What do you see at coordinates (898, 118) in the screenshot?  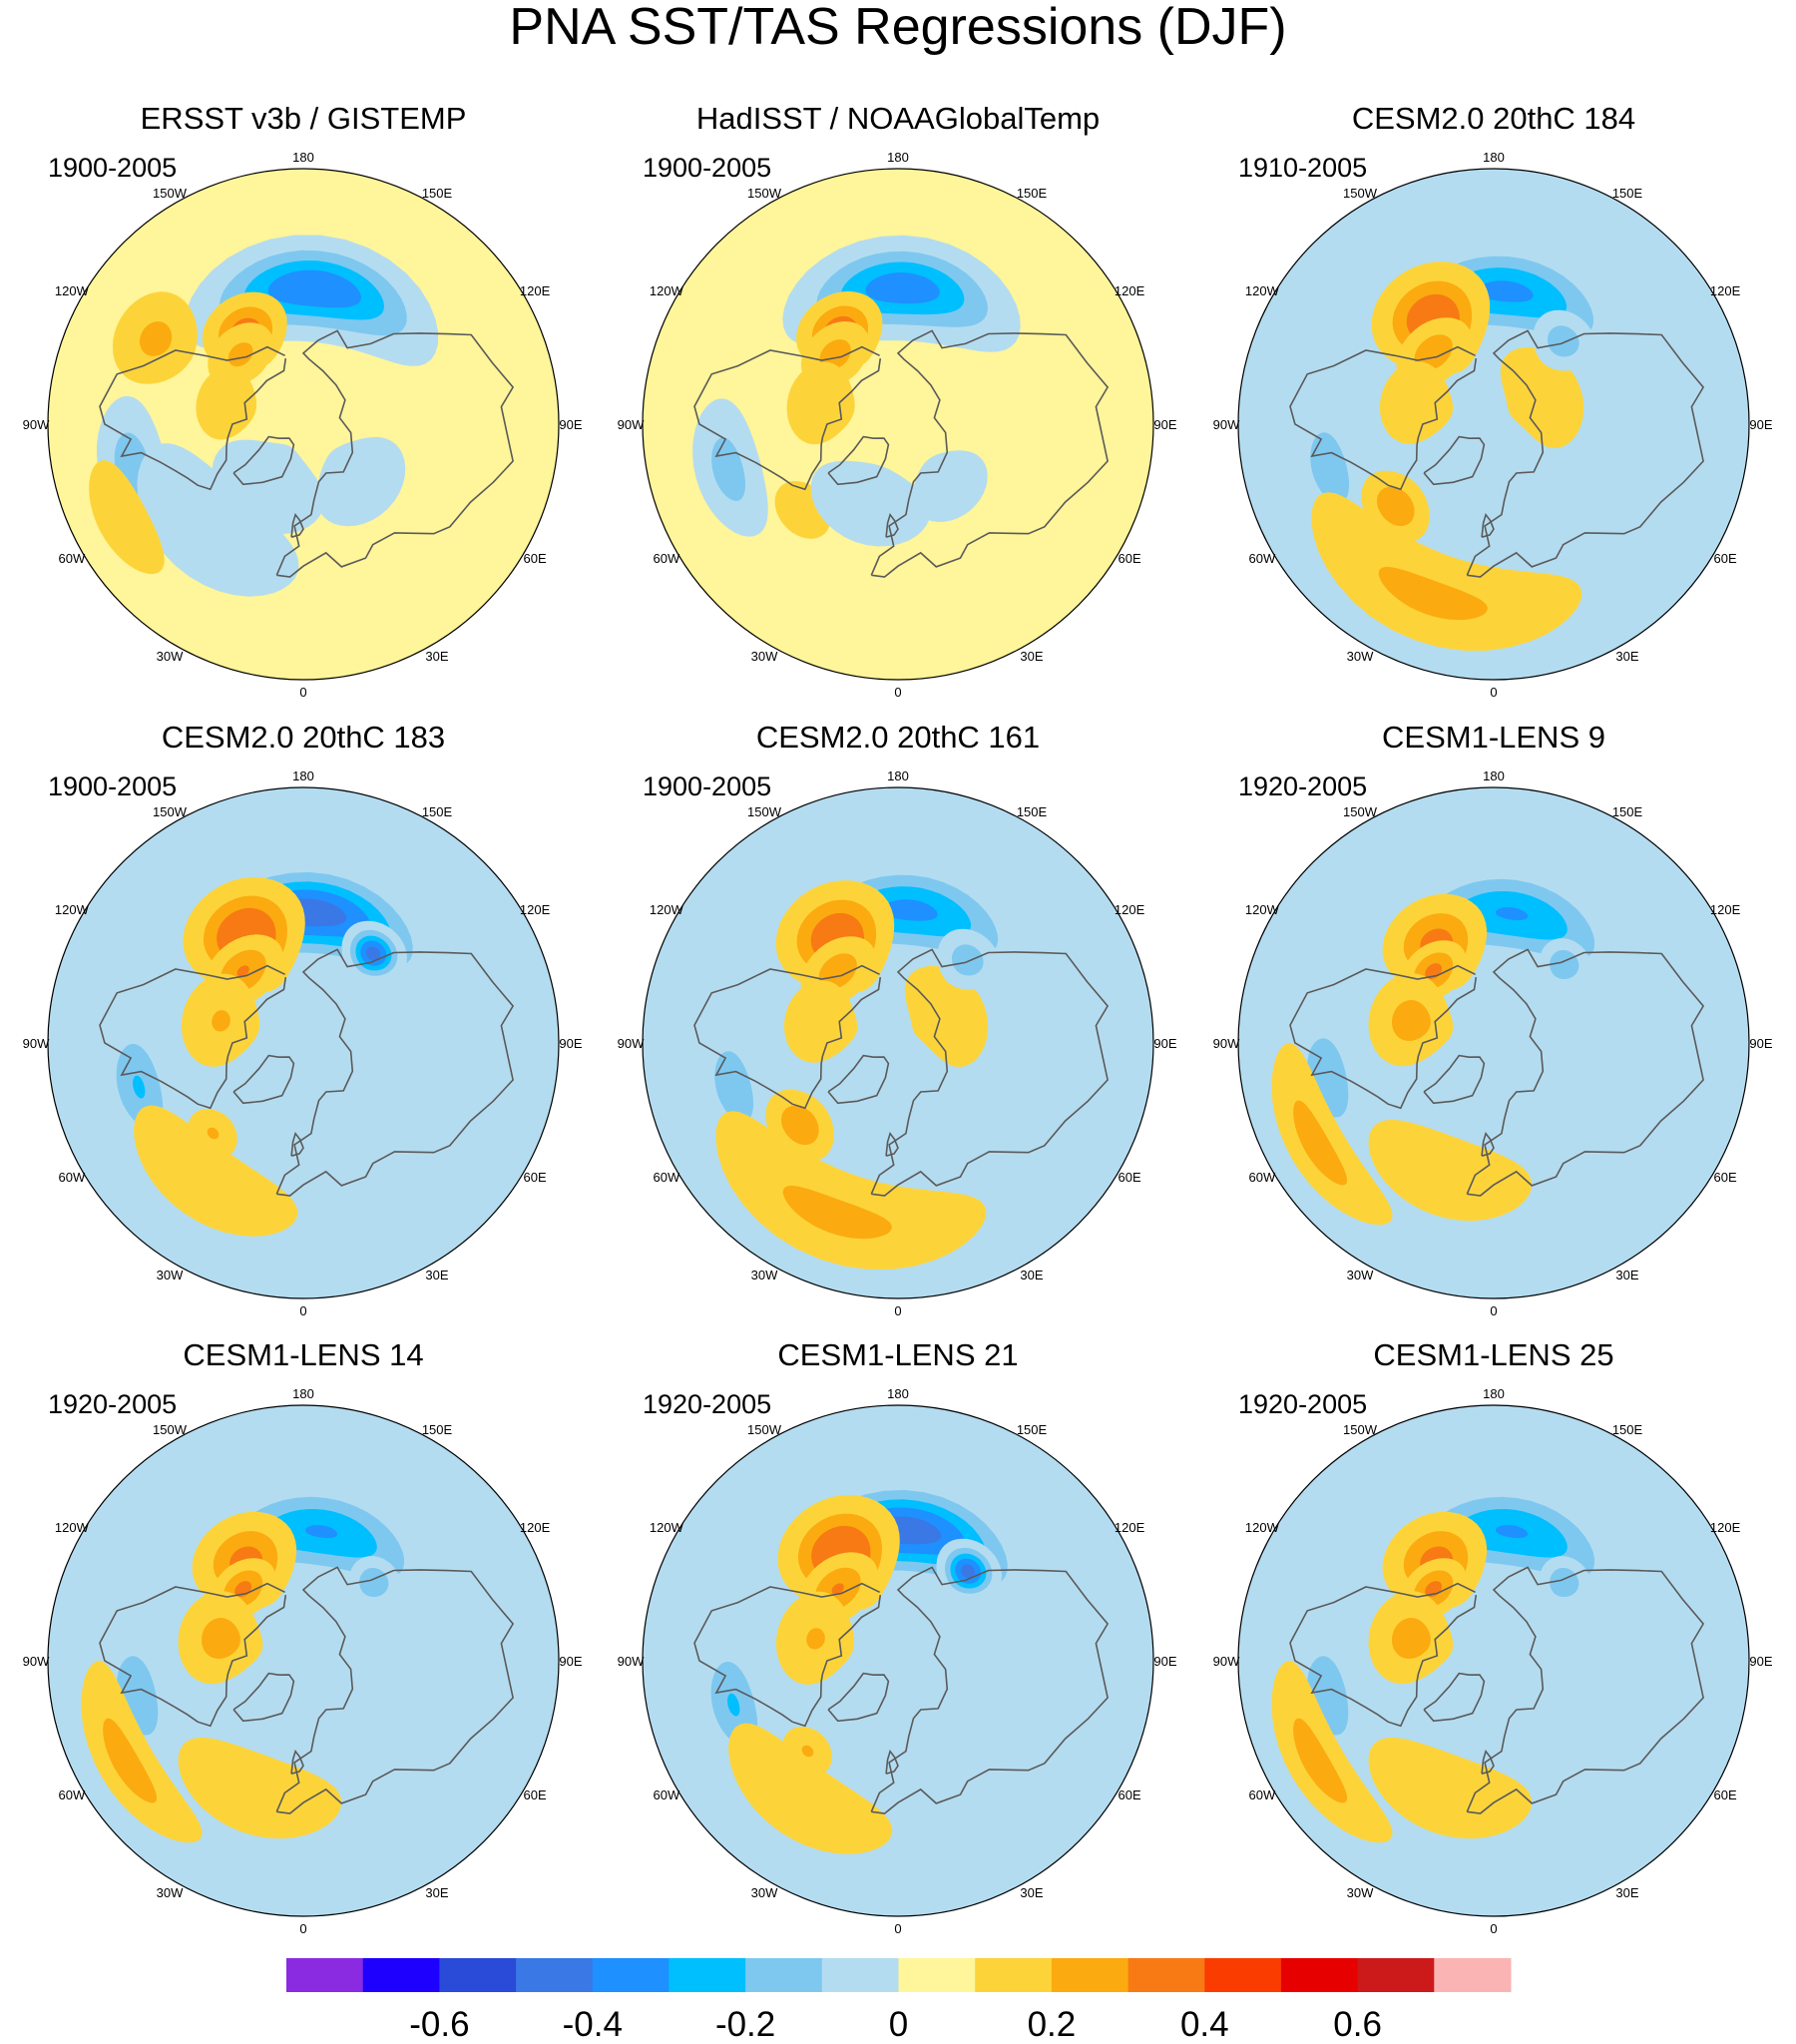 I see `panel-title: HadISST / NOAAGlobalTemp` at bounding box center [898, 118].